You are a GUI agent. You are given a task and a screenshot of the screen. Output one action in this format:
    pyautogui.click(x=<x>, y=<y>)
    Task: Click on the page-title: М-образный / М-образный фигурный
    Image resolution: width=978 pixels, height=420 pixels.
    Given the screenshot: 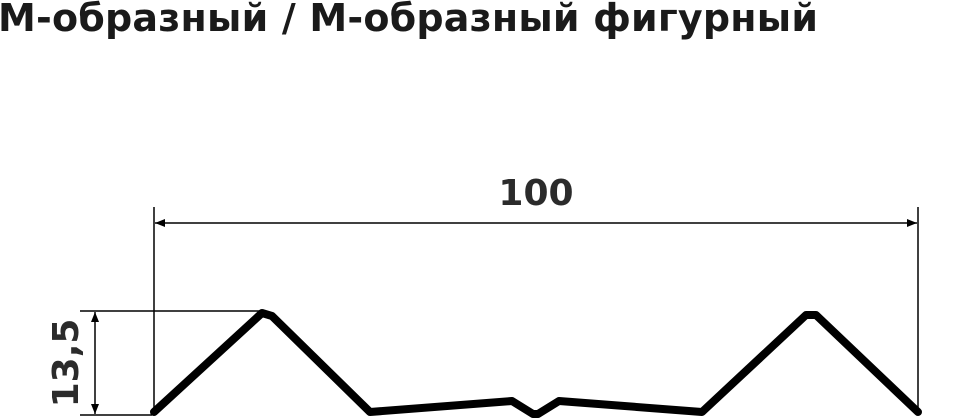 What is the action you would take?
    pyautogui.click(x=409, y=20)
    